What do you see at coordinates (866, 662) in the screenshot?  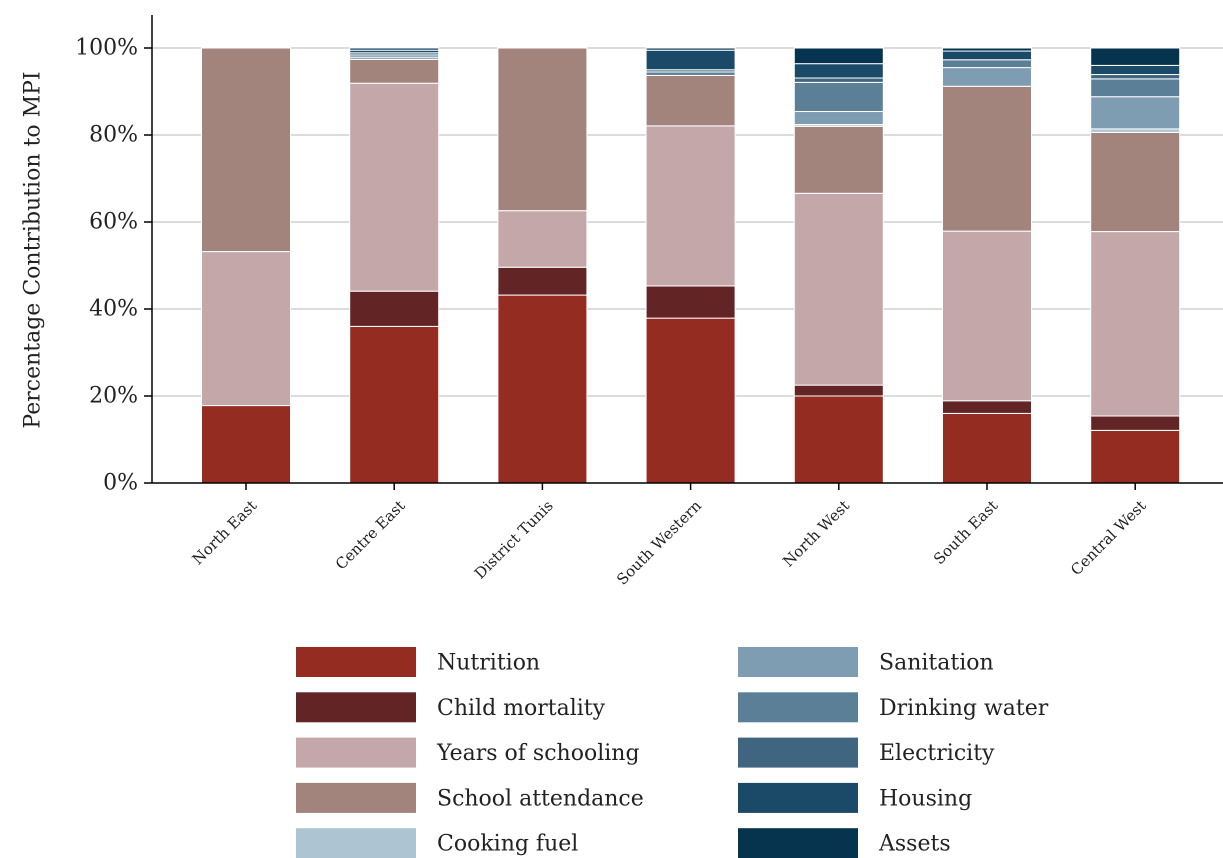 I see `legend-item: Sanitation` at bounding box center [866, 662].